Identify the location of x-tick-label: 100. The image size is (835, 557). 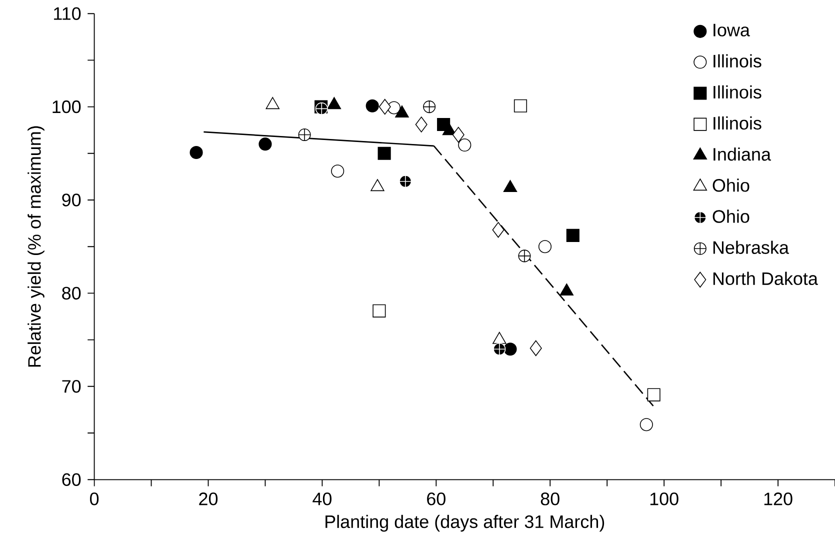
(664, 499).